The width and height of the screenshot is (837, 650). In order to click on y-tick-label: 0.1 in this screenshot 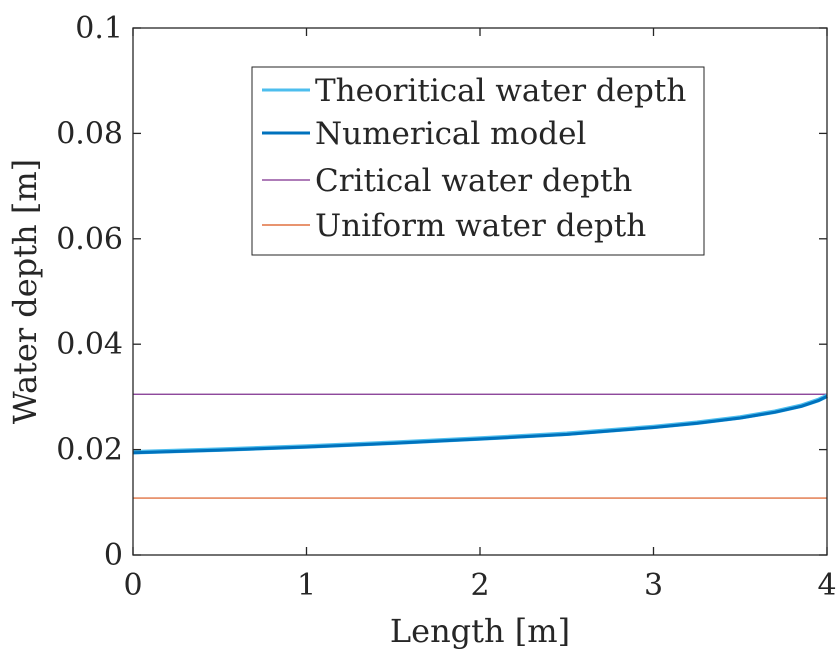, I will do `click(99, 28)`.